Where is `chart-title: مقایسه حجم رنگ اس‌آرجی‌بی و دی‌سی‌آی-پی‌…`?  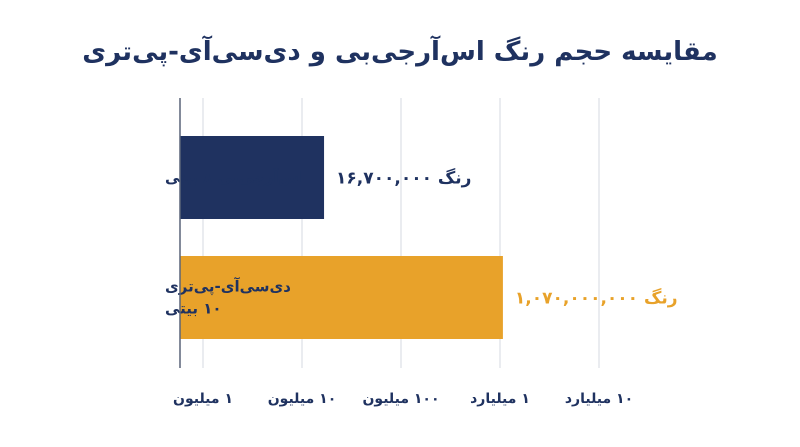
chart-title: مقایسه حجم رنگ اس‌آرجی‌بی و دی‌سی‌آی-پی‌… is located at coordinates (399, 51).